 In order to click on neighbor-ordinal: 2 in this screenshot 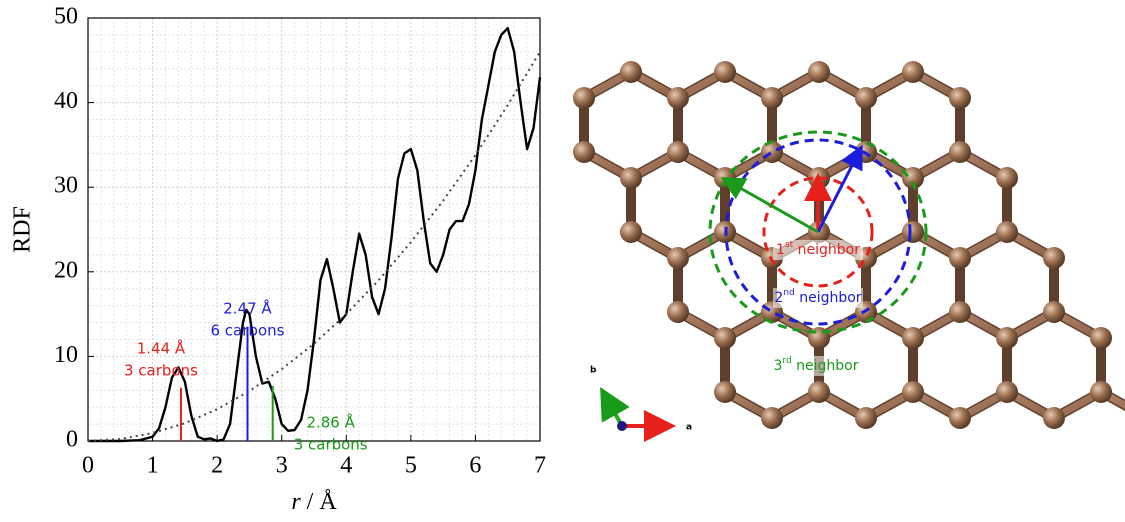, I will do `click(778, 298)`.